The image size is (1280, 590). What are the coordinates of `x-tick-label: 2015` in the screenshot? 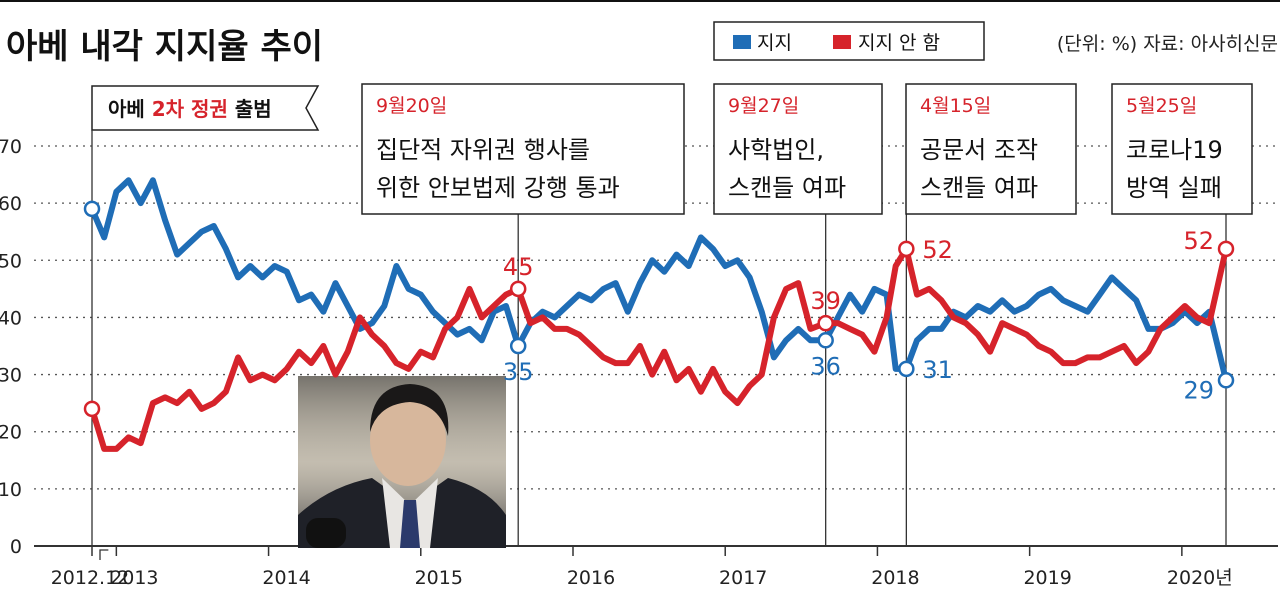 It's located at (439, 578).